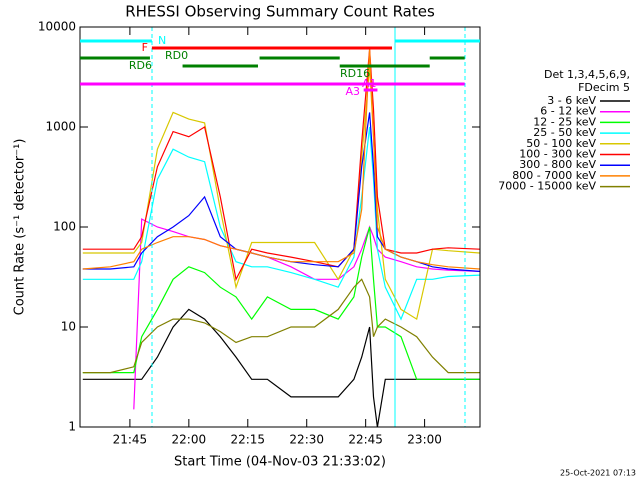 The height and width of the screenshot is (480, 640). Describe the element at coordinates (60, 127) in the screenshot. I see `y-tick-label: 1000` at that location.